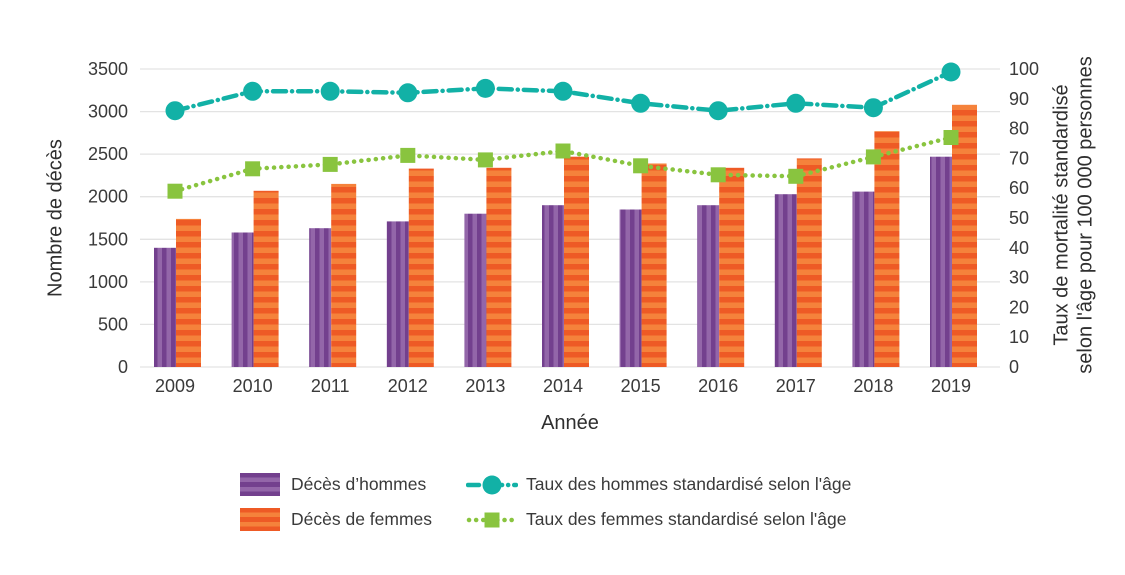  I want to click on marker-taux-femmes-2017, so click(796, 176).